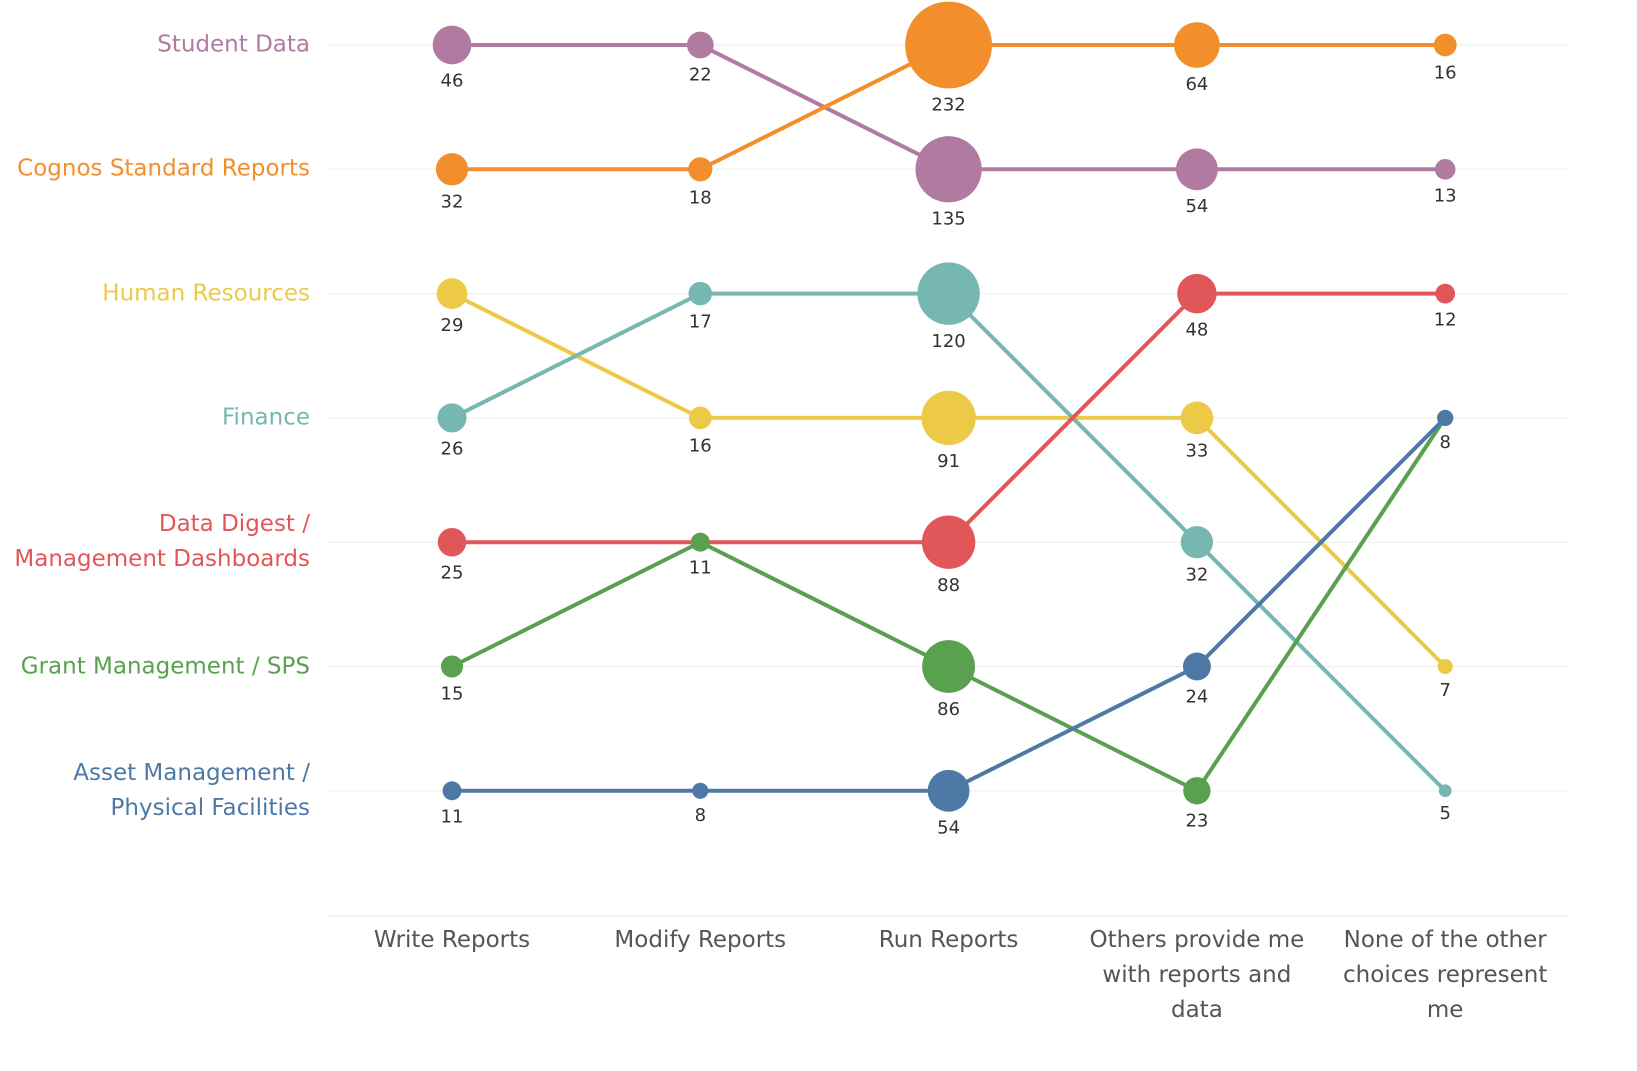 This screenshot has height=1071, width=1637. What do you see at coordinates (1445, 196) in the screenshot?
I see `data-label: 13` at bounding box center [1445, 196].